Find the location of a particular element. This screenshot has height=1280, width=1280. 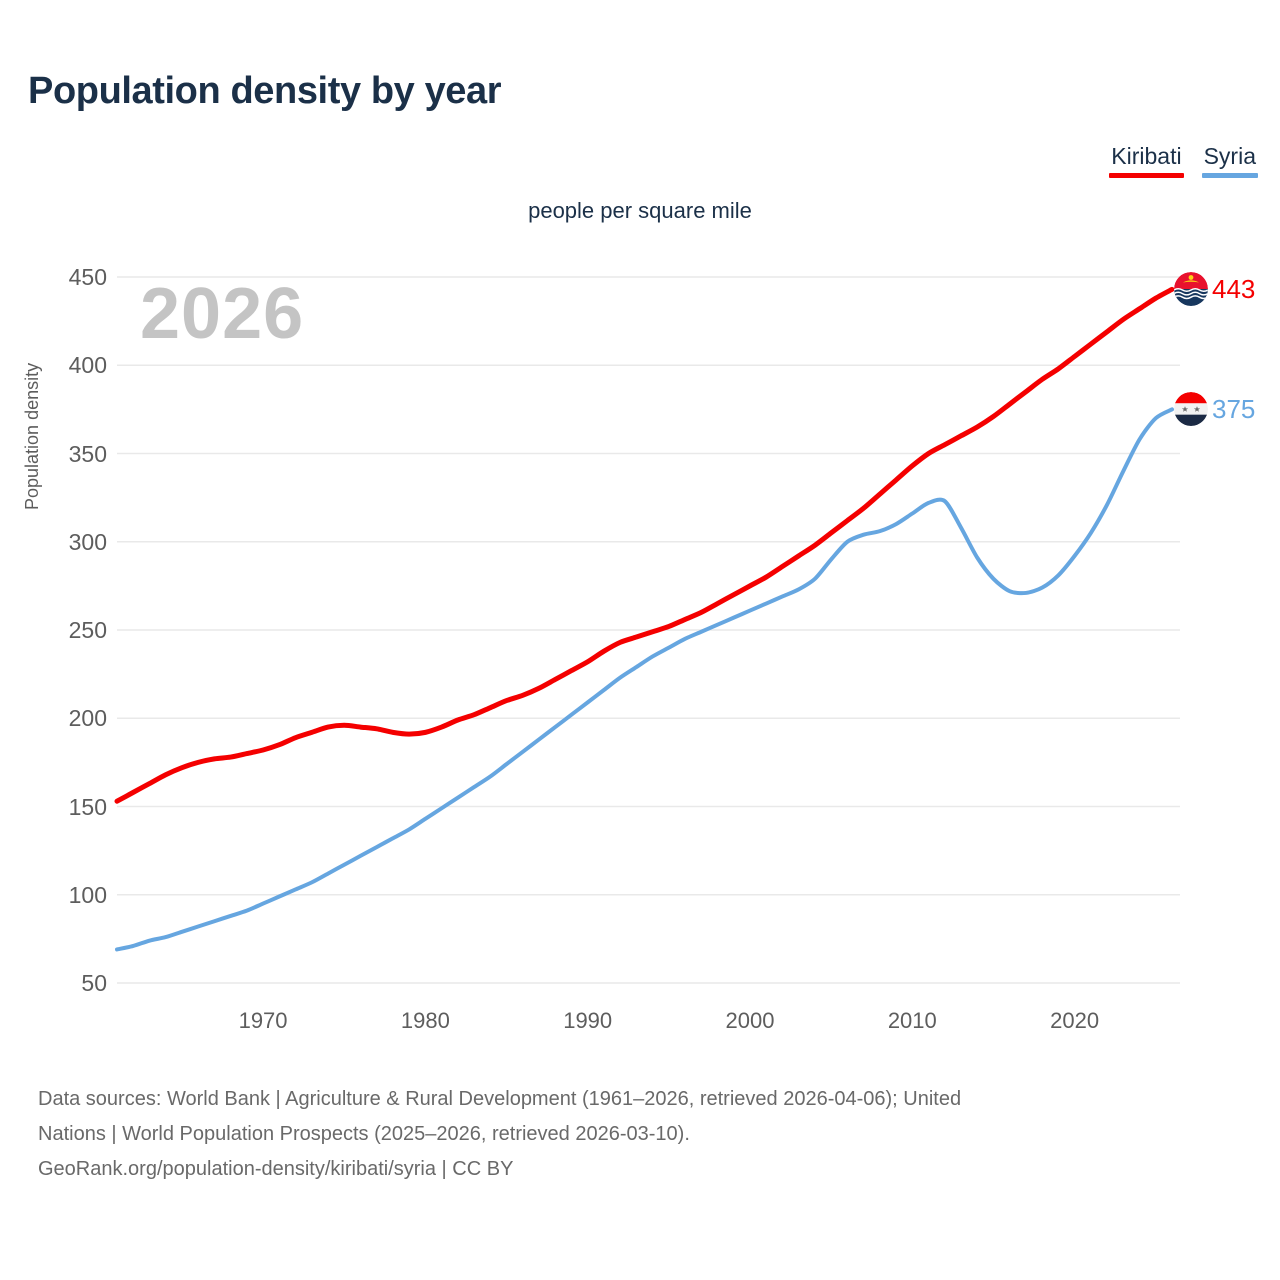

x-tick-2000: 2000 is located at coordinates (750, 1020).